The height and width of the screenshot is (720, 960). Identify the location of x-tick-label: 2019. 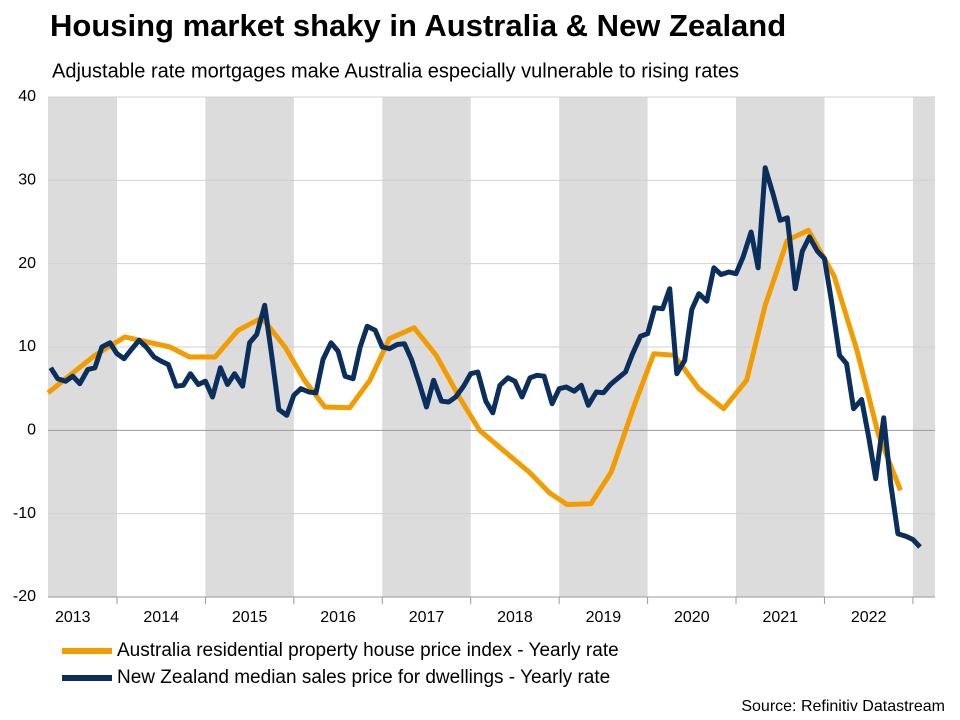
(604, 617).